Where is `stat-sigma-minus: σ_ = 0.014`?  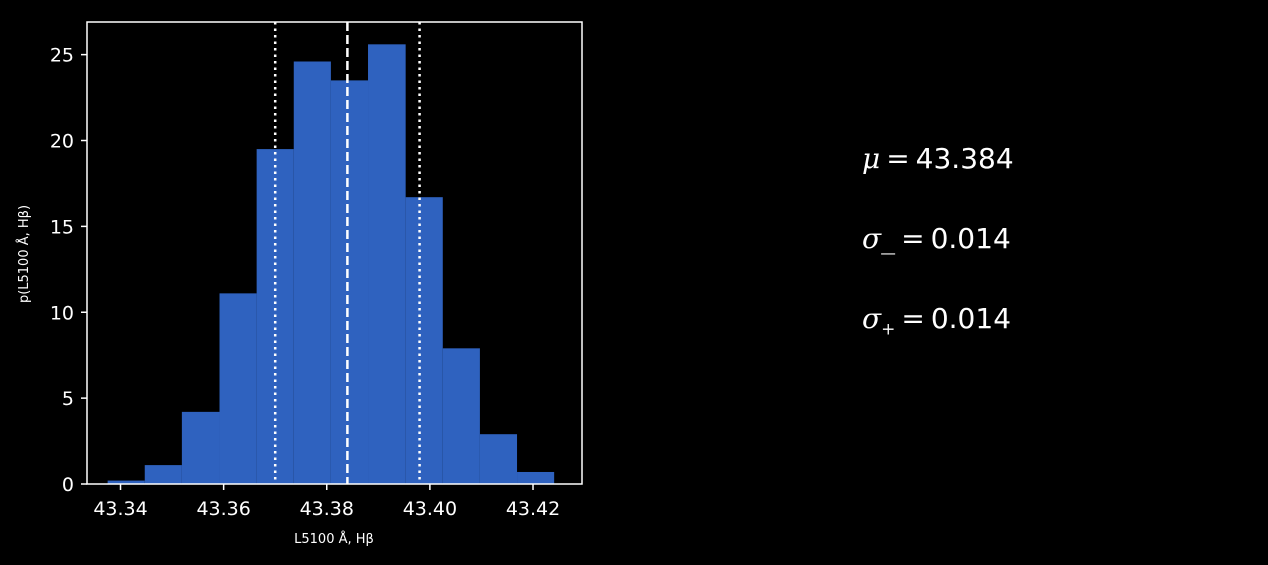 stat-sigma-minus: σ_ = 0.014 is located at coordinates (938, 260).